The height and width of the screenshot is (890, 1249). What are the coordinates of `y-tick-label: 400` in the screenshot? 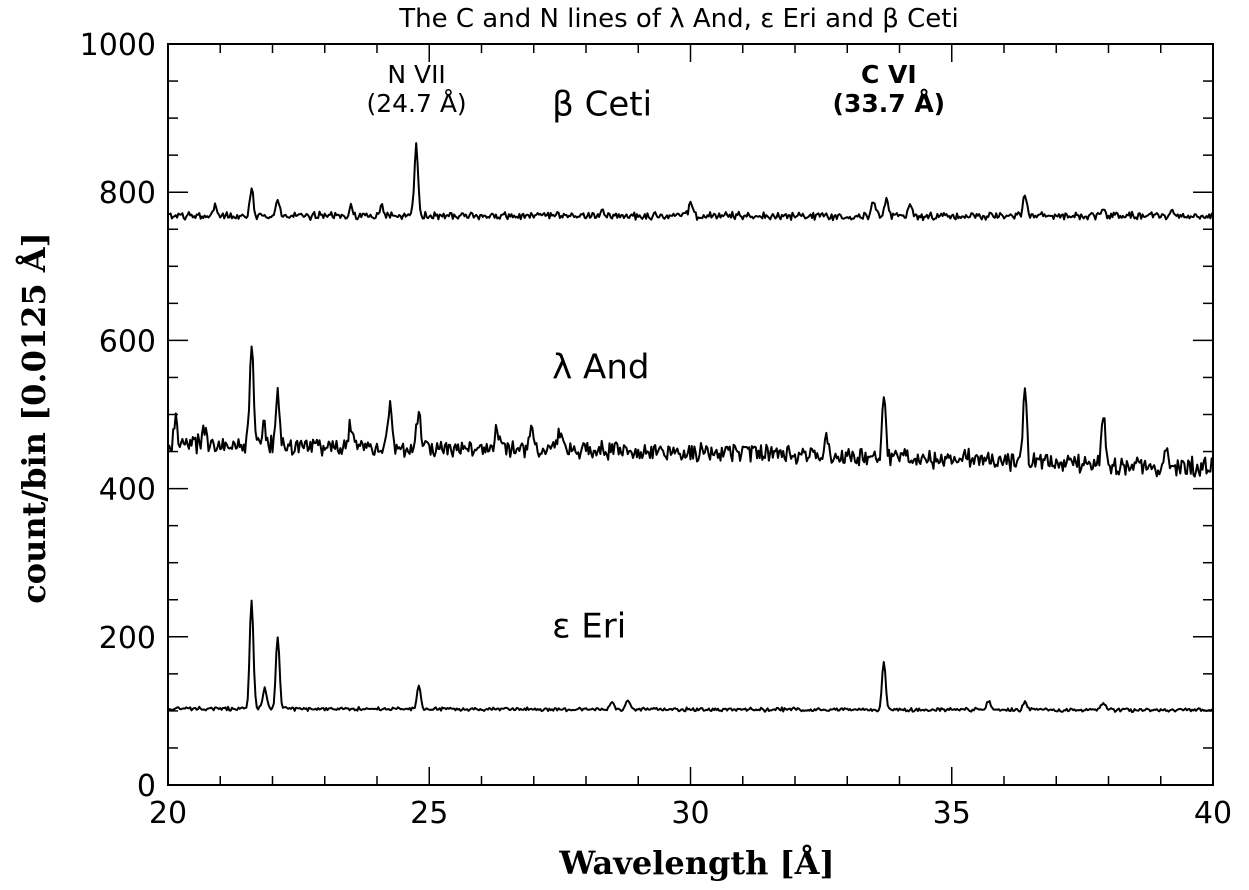 It's located at (127, 490).